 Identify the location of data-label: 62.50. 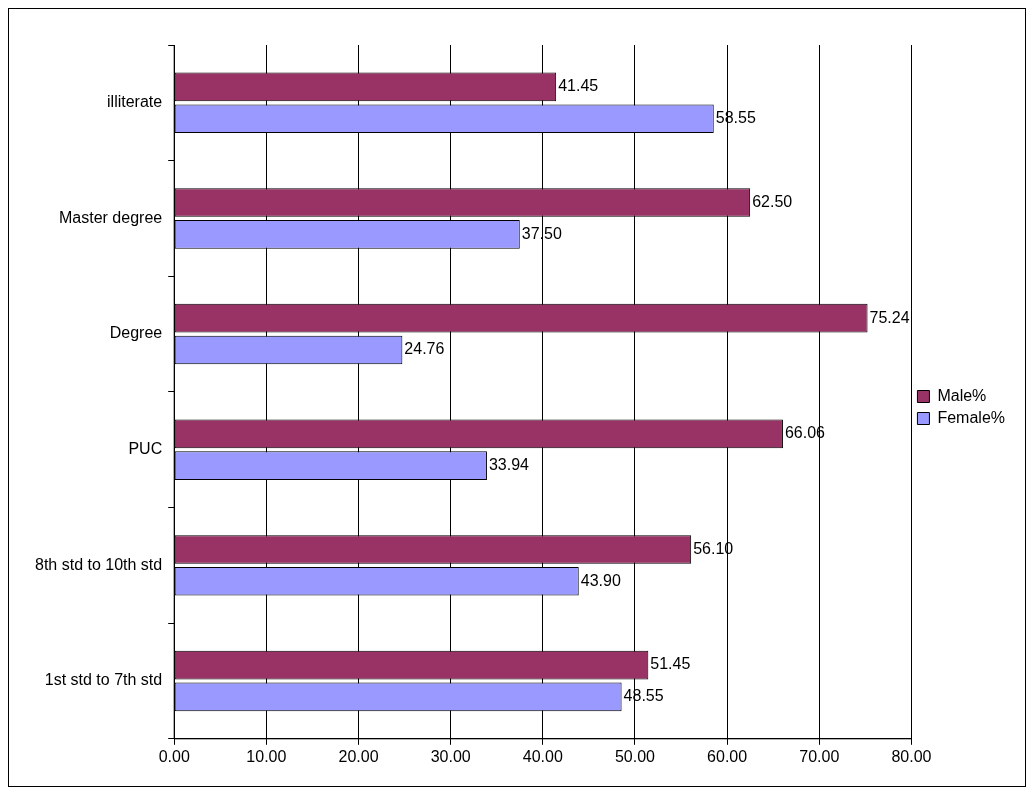
(772, 201).